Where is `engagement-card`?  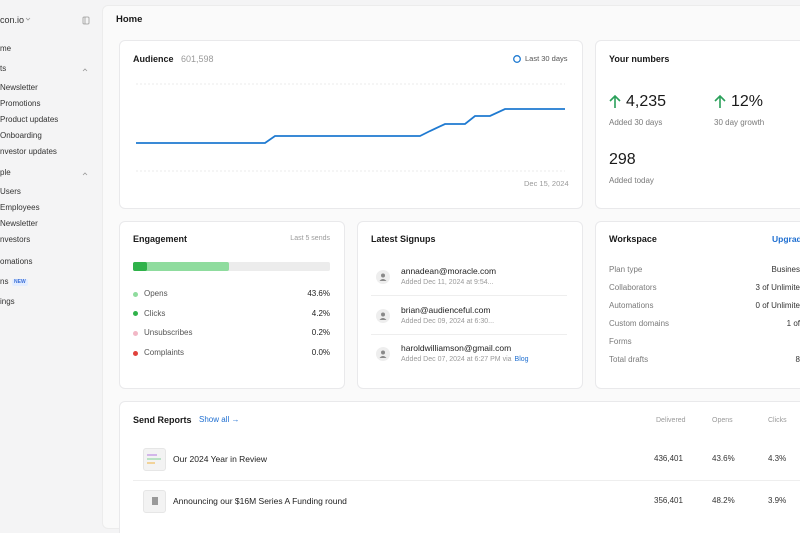 engagement-card is located at coordinates (232, 305).